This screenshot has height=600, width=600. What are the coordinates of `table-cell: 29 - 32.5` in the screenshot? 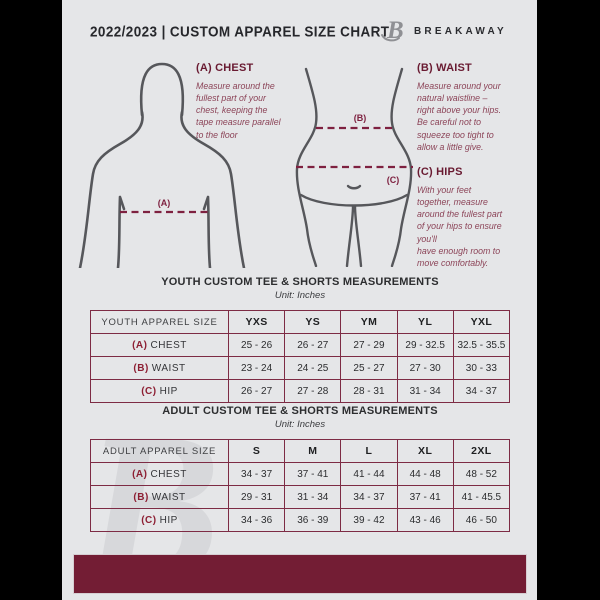 It's located at (425, 345).